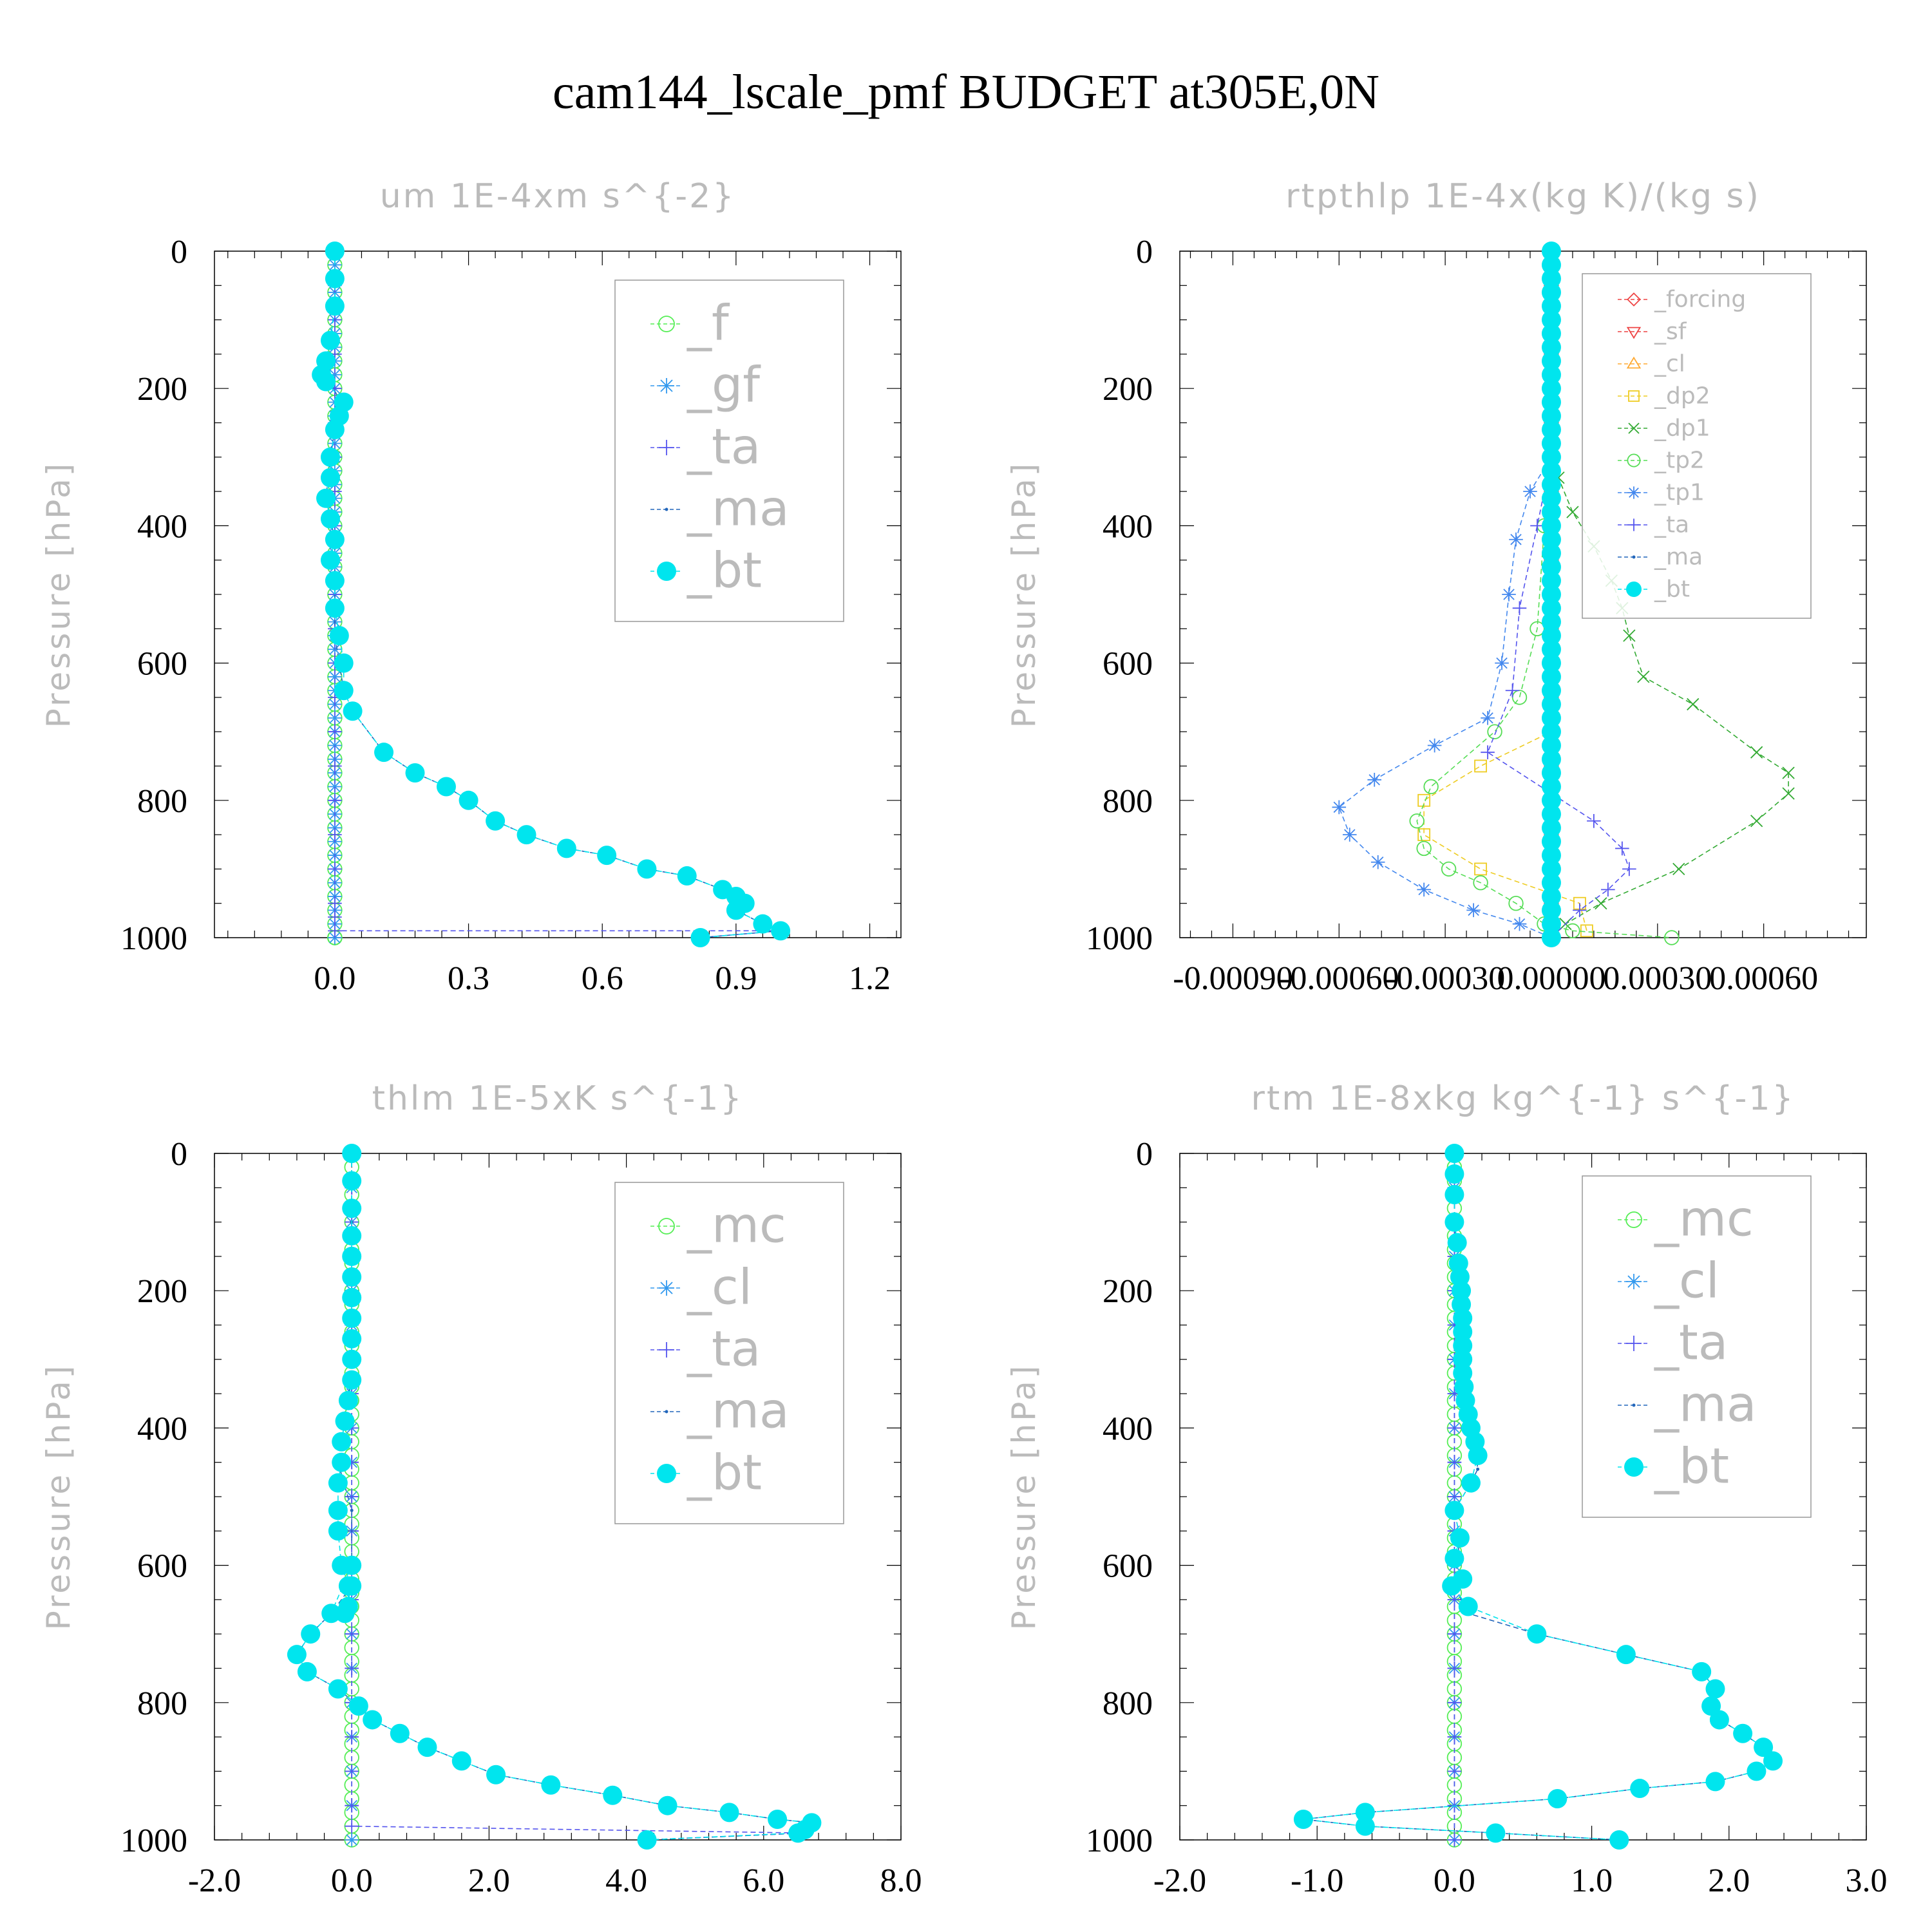  What do you see at coordinates (739, 508) in the screenshot?
I see `legend-label: _ma` at bounding box center [739, 508].